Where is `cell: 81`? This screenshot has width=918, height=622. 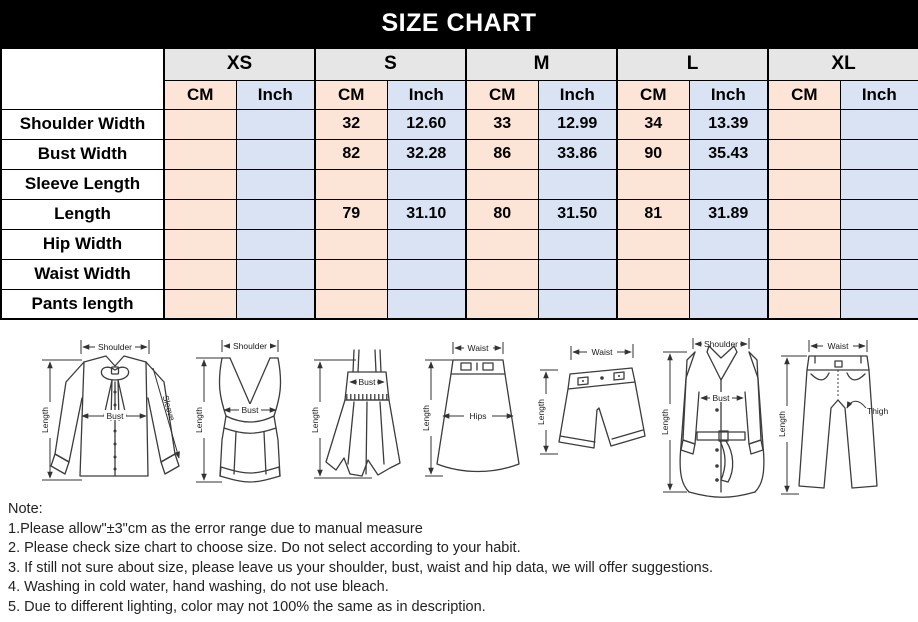 cell: 81 is located at coordinates (653, 214).